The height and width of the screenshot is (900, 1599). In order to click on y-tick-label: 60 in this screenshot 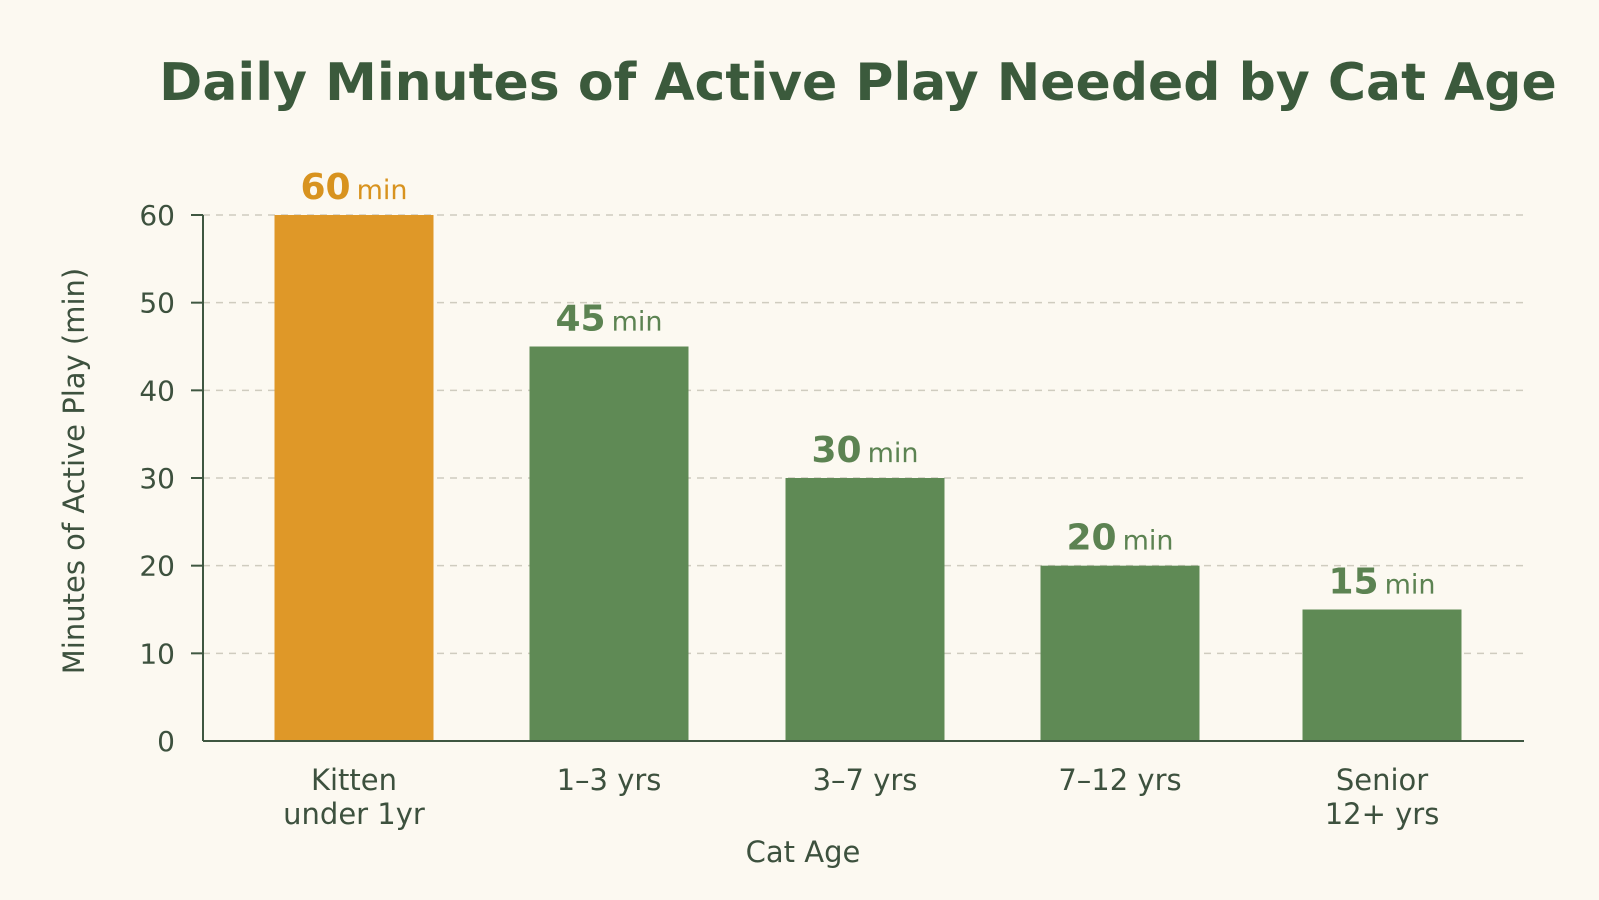, I will do `click(157, 215)`.